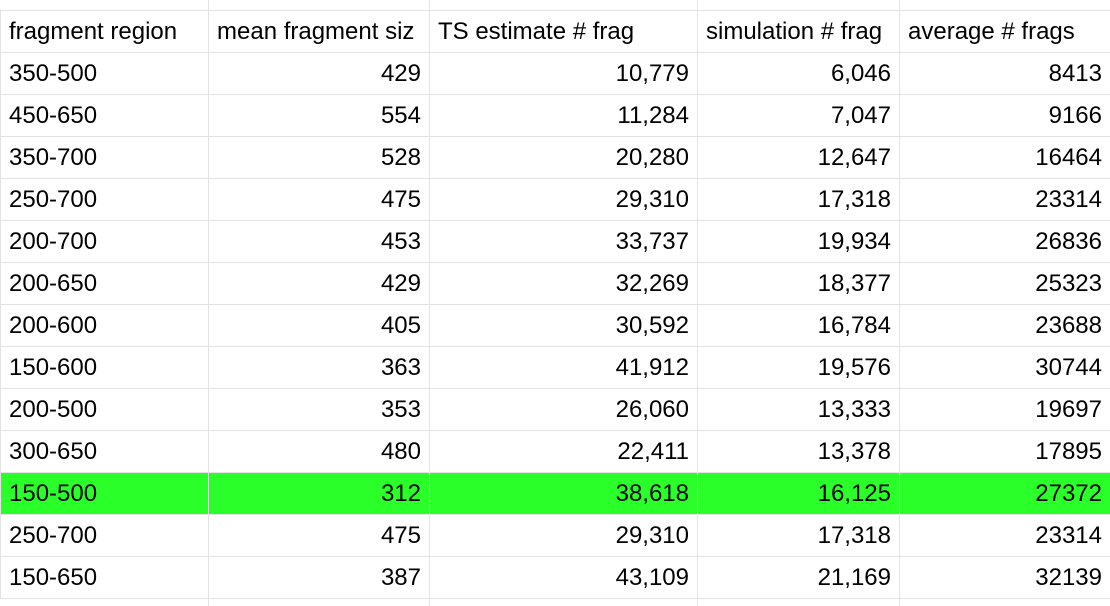  I want to click on cell-fragment-region: 200-500, so click(104, 409).